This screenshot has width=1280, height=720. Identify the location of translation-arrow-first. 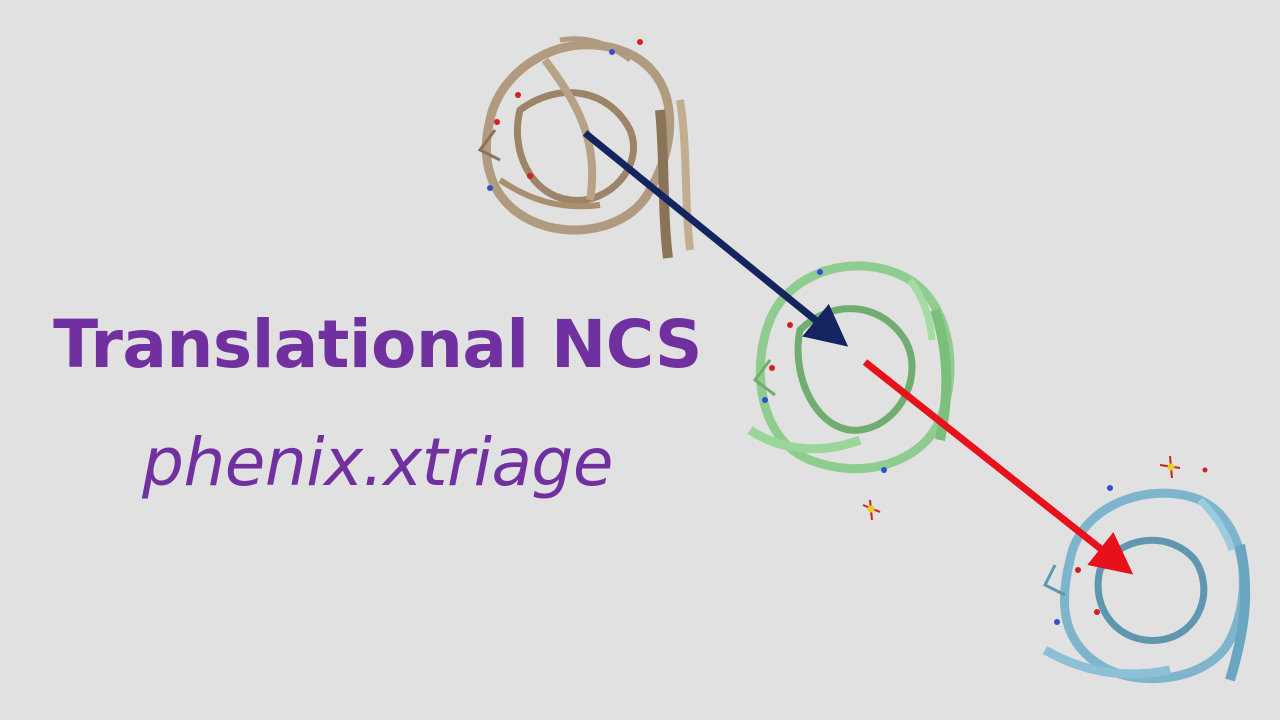
(715, 238).